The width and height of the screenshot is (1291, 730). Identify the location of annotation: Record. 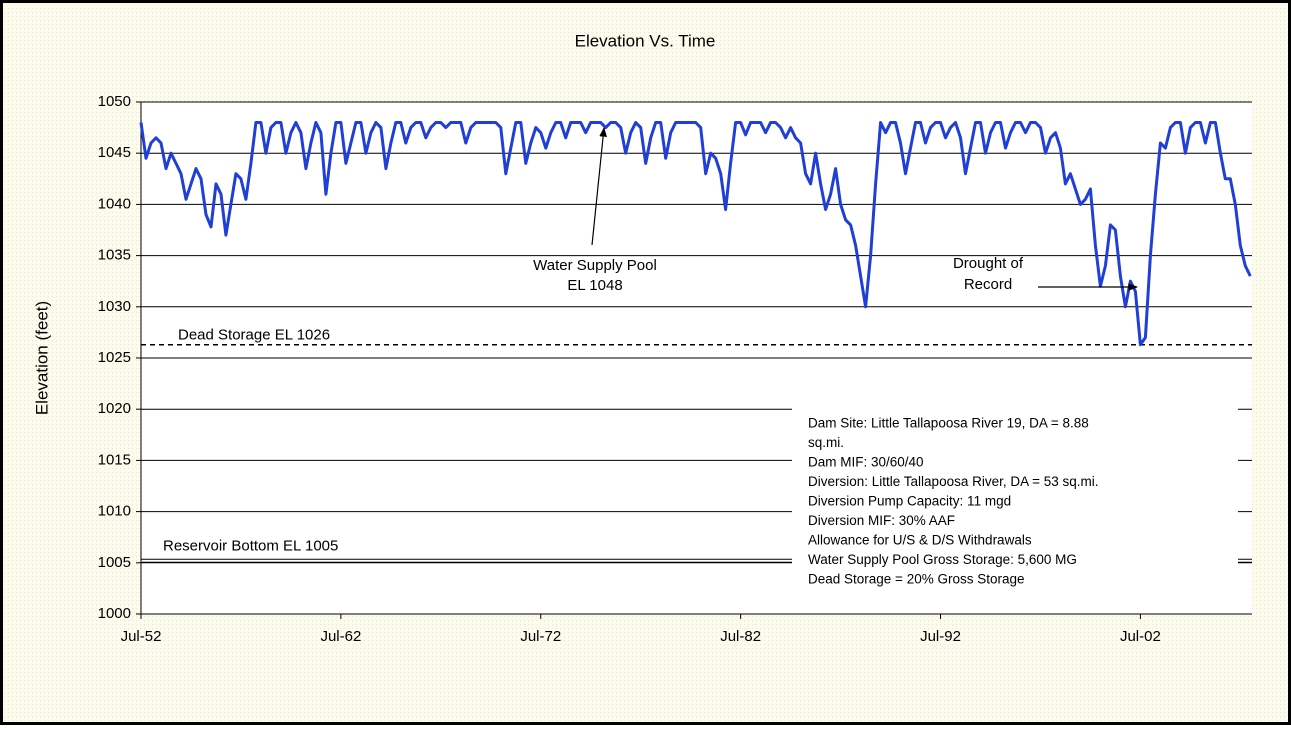
(988, 284).